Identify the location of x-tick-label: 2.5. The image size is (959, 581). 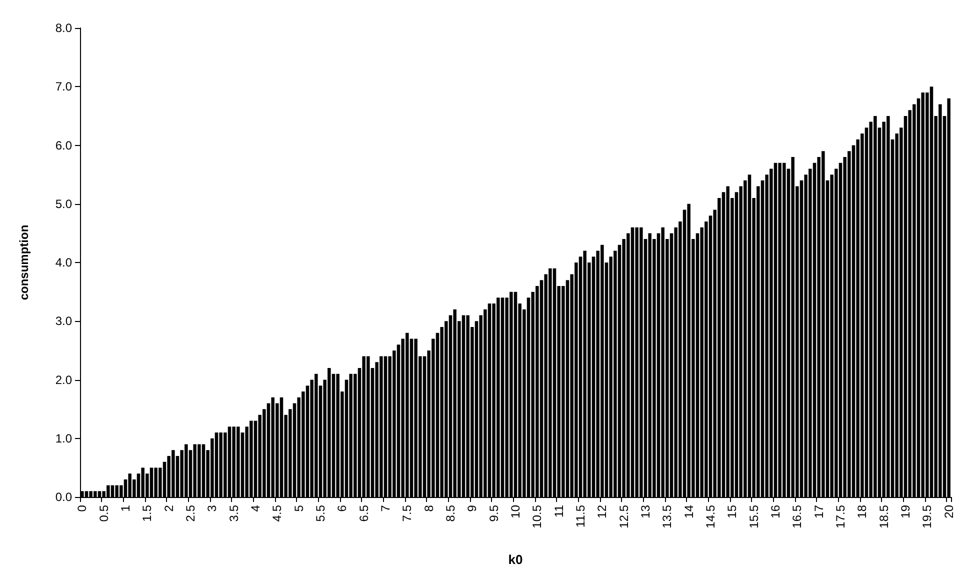
(191, 513).